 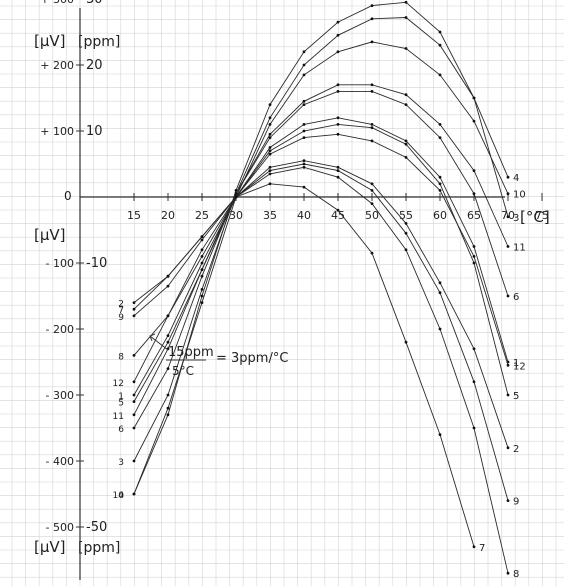 What do you see at coordinates (121, 305) in the screenshot?
I see `series-start-label: 2` at bounding box center [121, 305].